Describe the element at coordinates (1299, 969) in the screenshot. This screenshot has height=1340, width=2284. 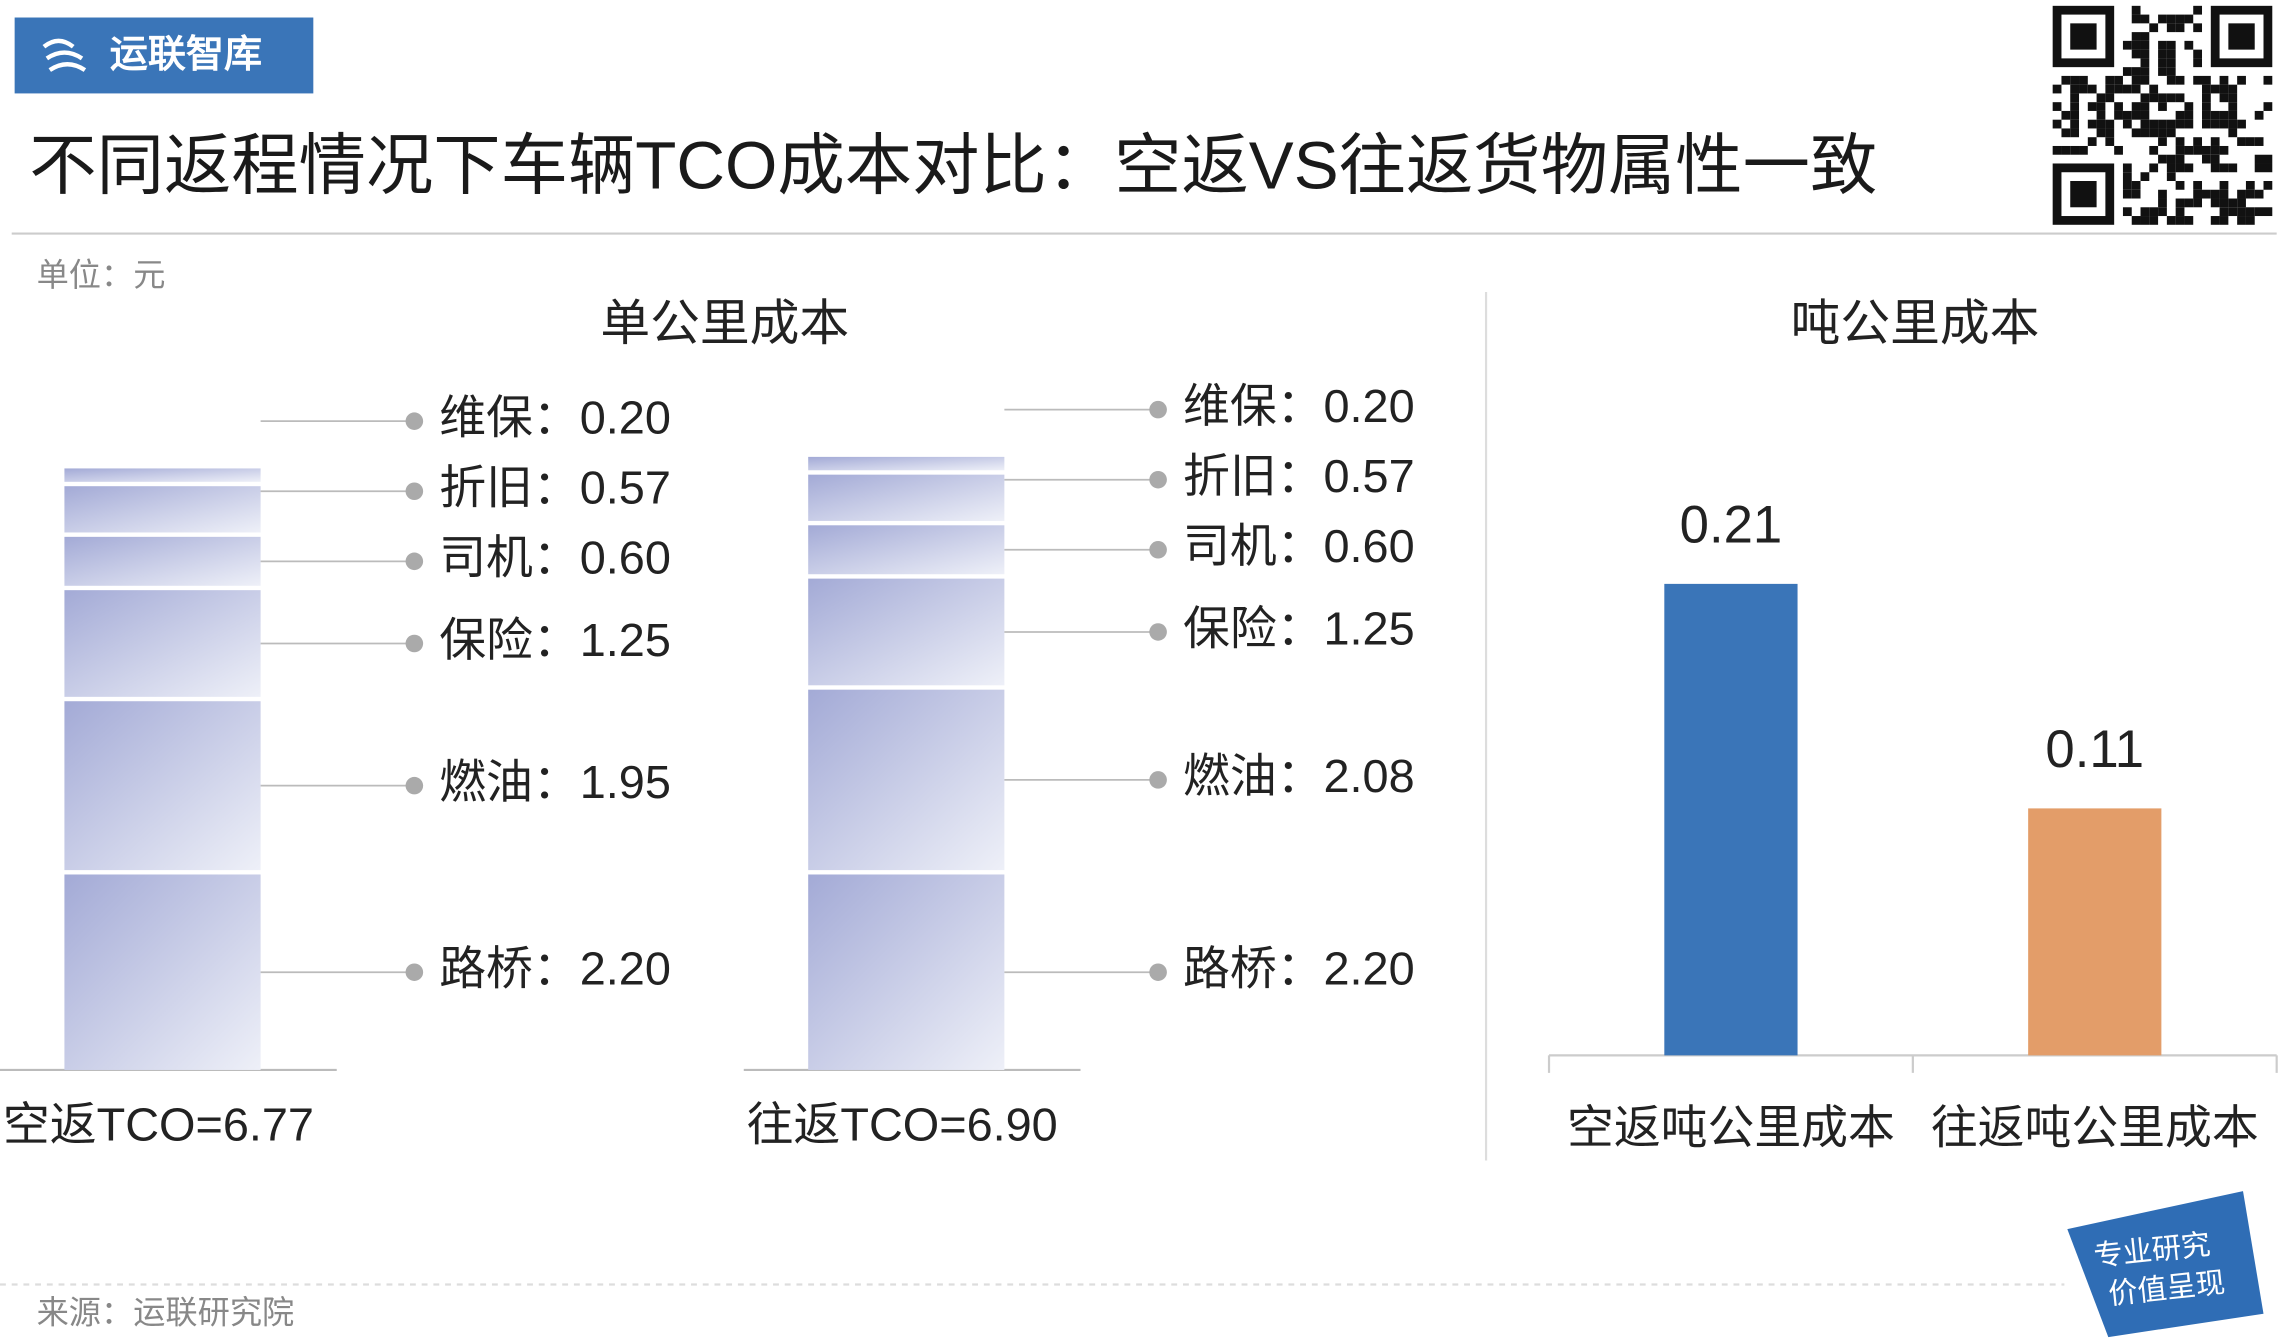
I see `value-label: 路桥：2.20` at that location.